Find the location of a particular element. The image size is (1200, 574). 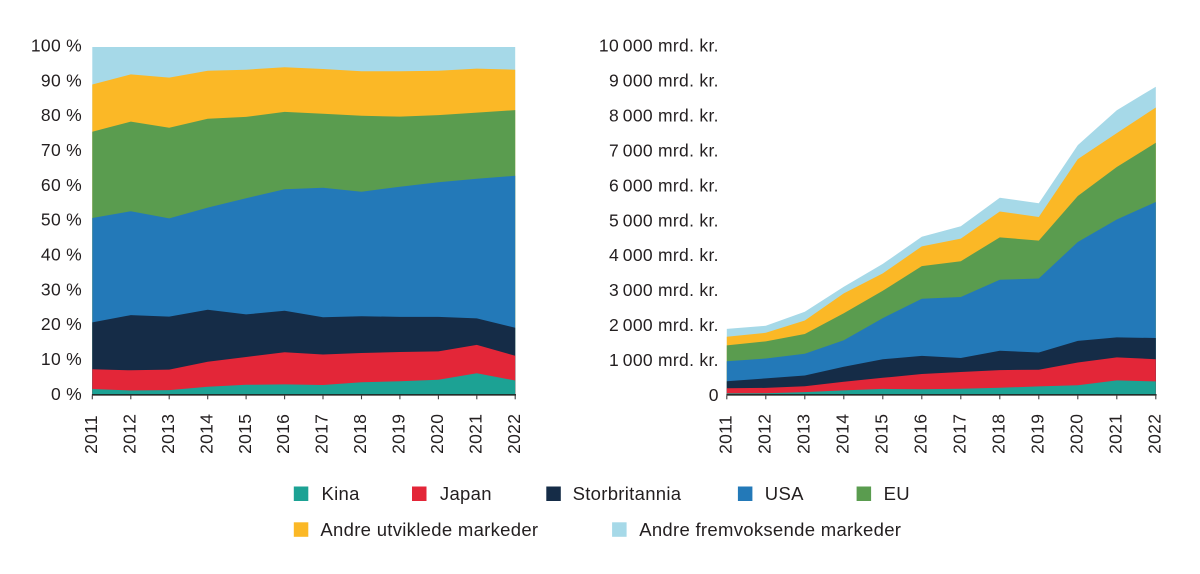

svg-text: 40 % is located at coordinates (61, 255).